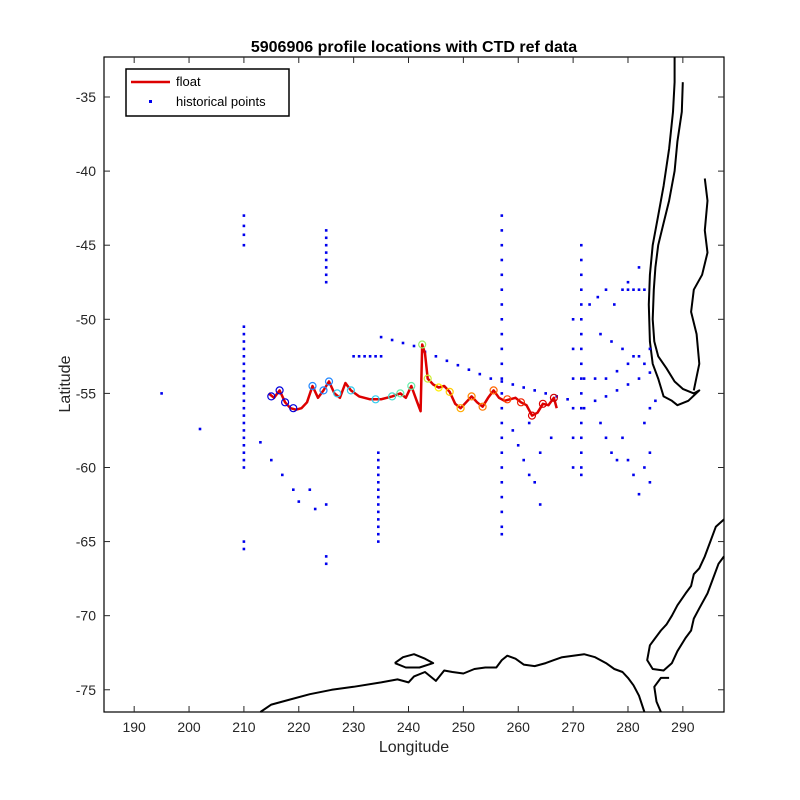  What do you see at coordinates (452, 683) in the screenshot?
I see `coastline-antarctic-coast` at bounding box center [452, 683].